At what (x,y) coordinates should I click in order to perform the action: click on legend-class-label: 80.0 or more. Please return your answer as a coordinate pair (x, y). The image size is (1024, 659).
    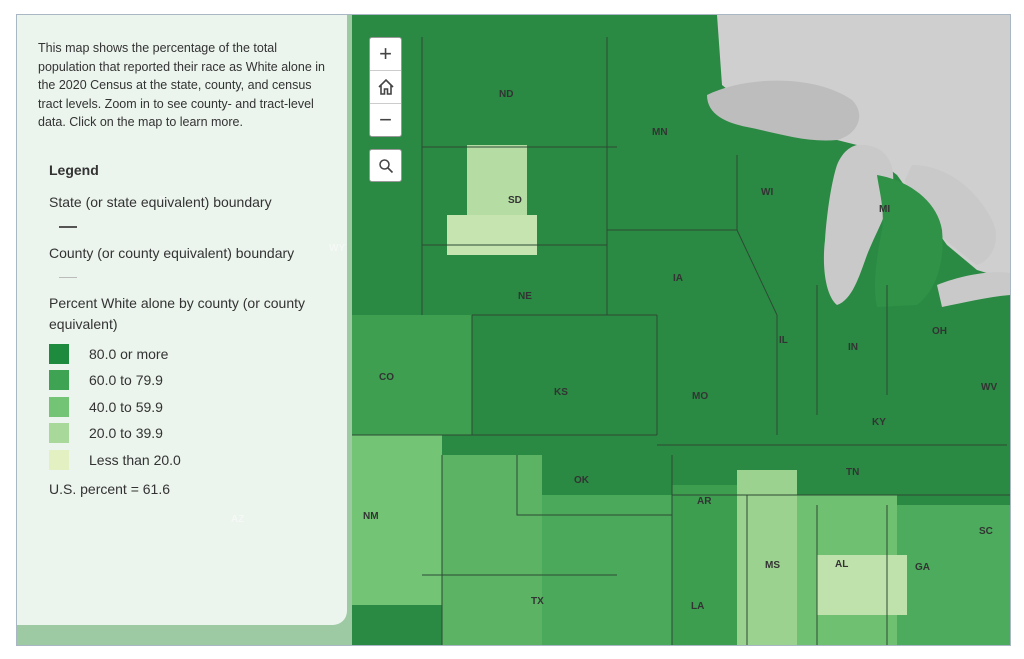
    Looking at the image, I should click on (129, 353).